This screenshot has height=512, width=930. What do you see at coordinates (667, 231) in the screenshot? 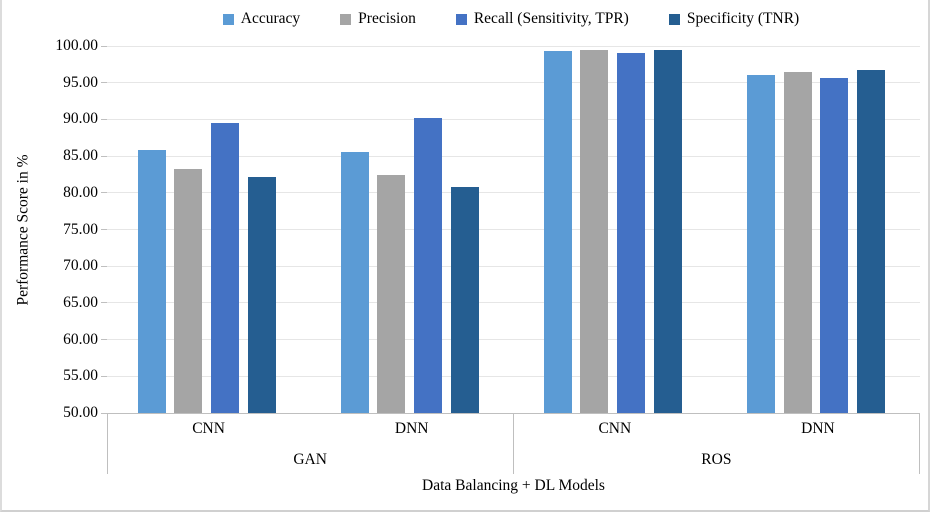
I see `bar-specificity-ros-cnn` at bounding box center [667, 231].